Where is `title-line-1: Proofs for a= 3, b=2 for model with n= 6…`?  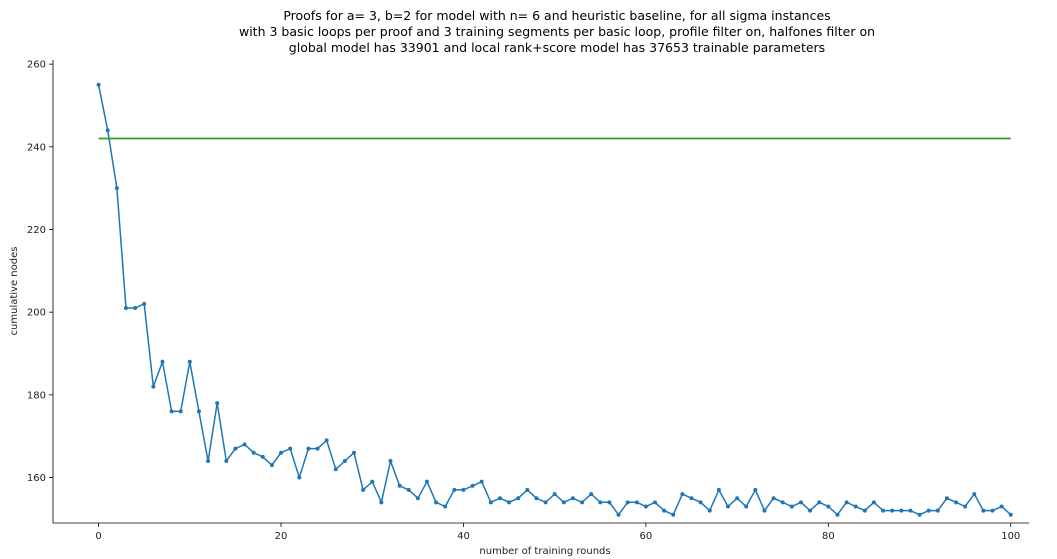 title-line-1: Proofs for a= 3, b=2 for model with n= 6… is located at coordinates (556, 15).